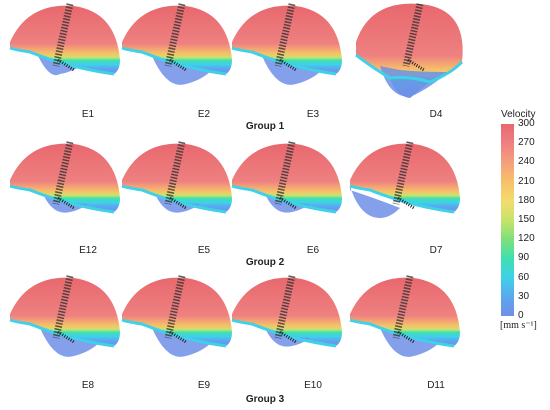 The width and height of the screenshot is (550, 410). I want to click on colorbar-tick-label: 0, so click(521, 315).